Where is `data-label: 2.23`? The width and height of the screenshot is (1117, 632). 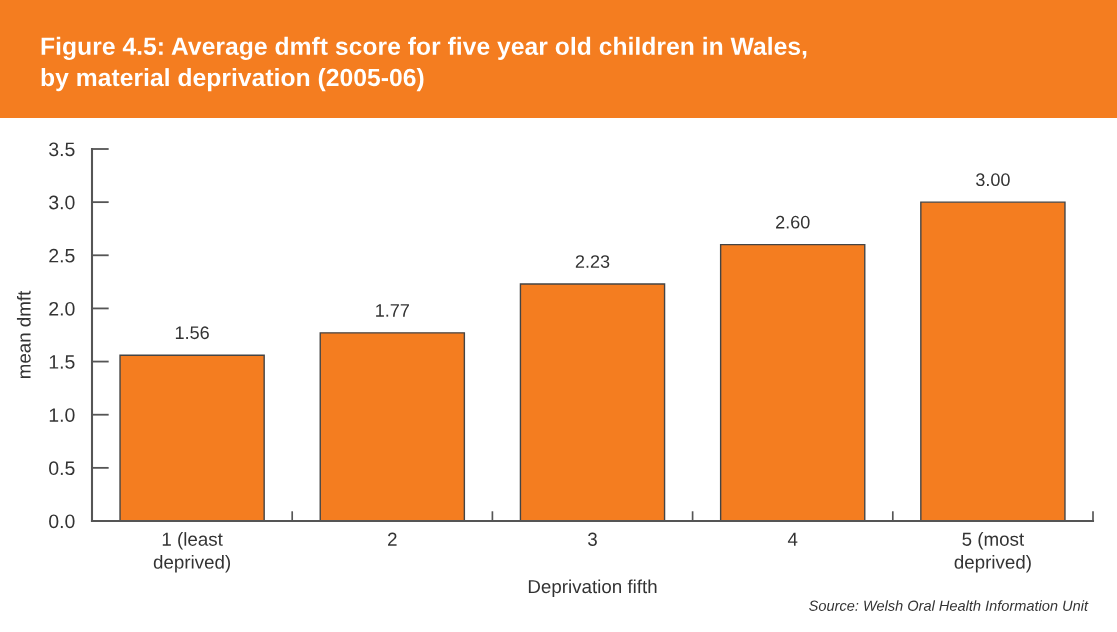 data-label: 2.23 is located at coordinates (592, 261).